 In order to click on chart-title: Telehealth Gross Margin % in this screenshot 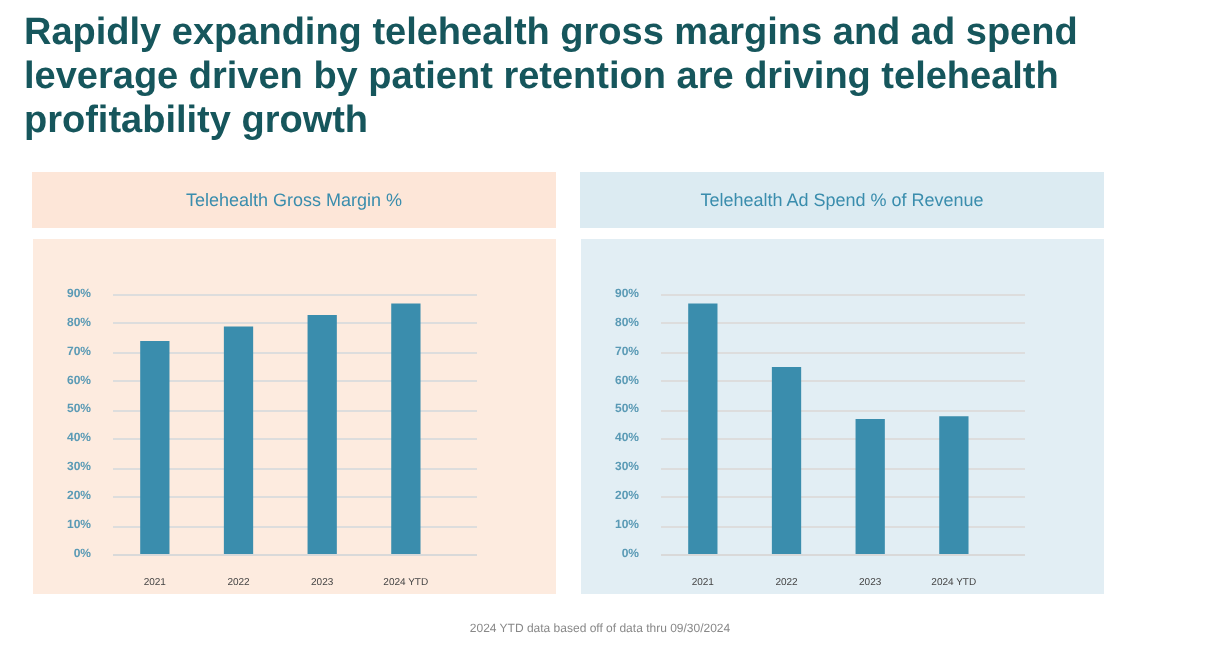, I will do `click(294, 201)`.